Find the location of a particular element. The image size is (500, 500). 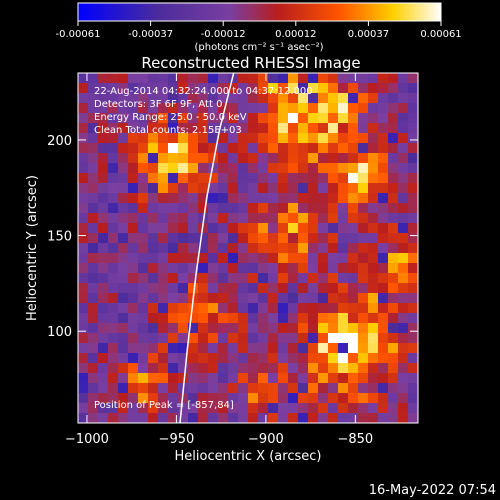

annotation-peak-position: Position of Peak = [-857,84] is located at coordinates (164, 405).